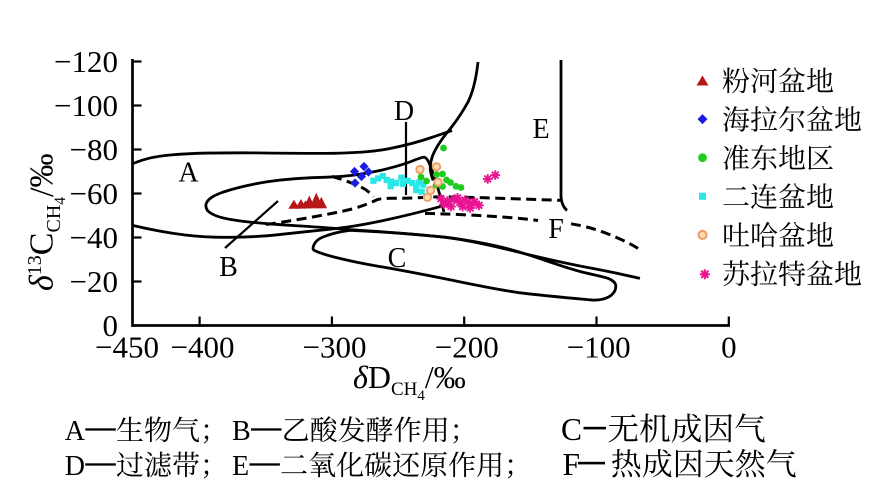 The width and height of the screenshot is (893, 495). What do you see at coordinates (94, 237) in the screenshot?
I see `svg-text: −40` at bounding box center [94, 237].